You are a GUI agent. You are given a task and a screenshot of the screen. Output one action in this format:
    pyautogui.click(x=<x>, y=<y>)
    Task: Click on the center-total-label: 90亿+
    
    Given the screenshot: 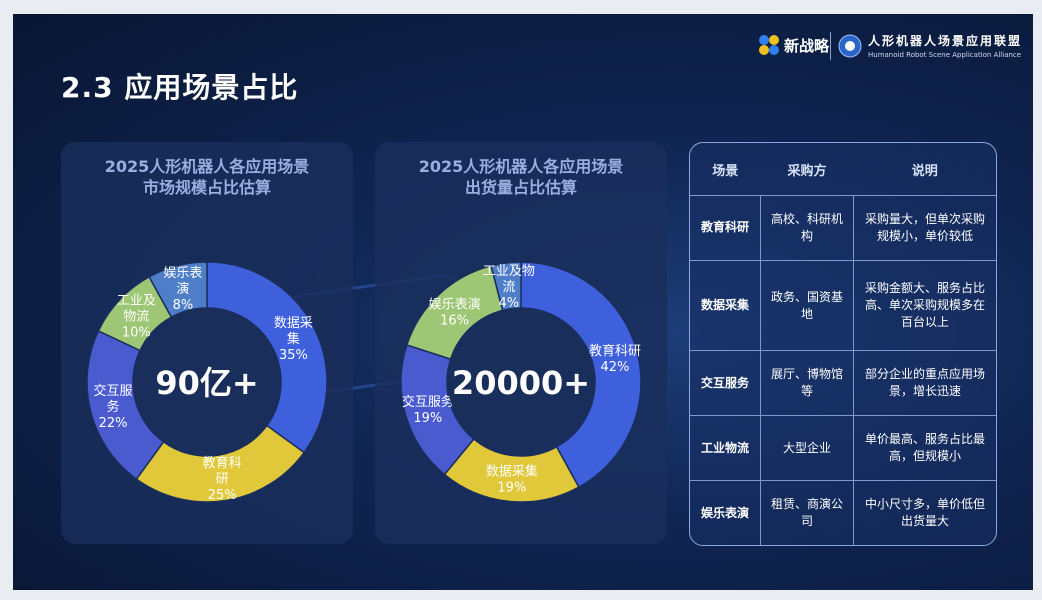 What is the action you would take?
    pyautogui.click(x=206, y=383)
    